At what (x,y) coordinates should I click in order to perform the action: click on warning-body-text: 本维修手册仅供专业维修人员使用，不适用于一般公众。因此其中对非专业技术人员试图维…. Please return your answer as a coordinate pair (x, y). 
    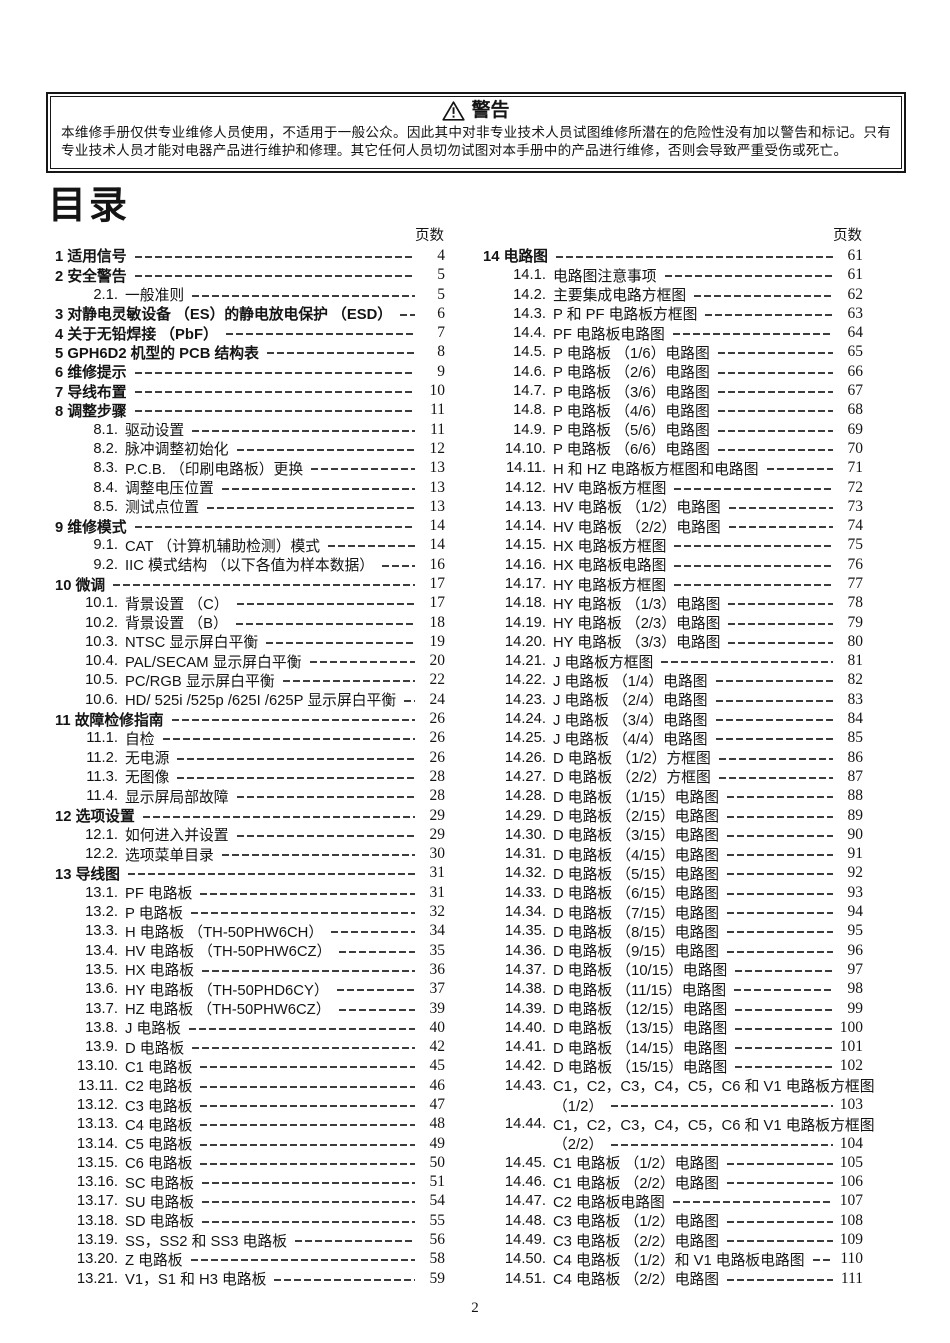
    Looking at the image, I should click on (476, 141).